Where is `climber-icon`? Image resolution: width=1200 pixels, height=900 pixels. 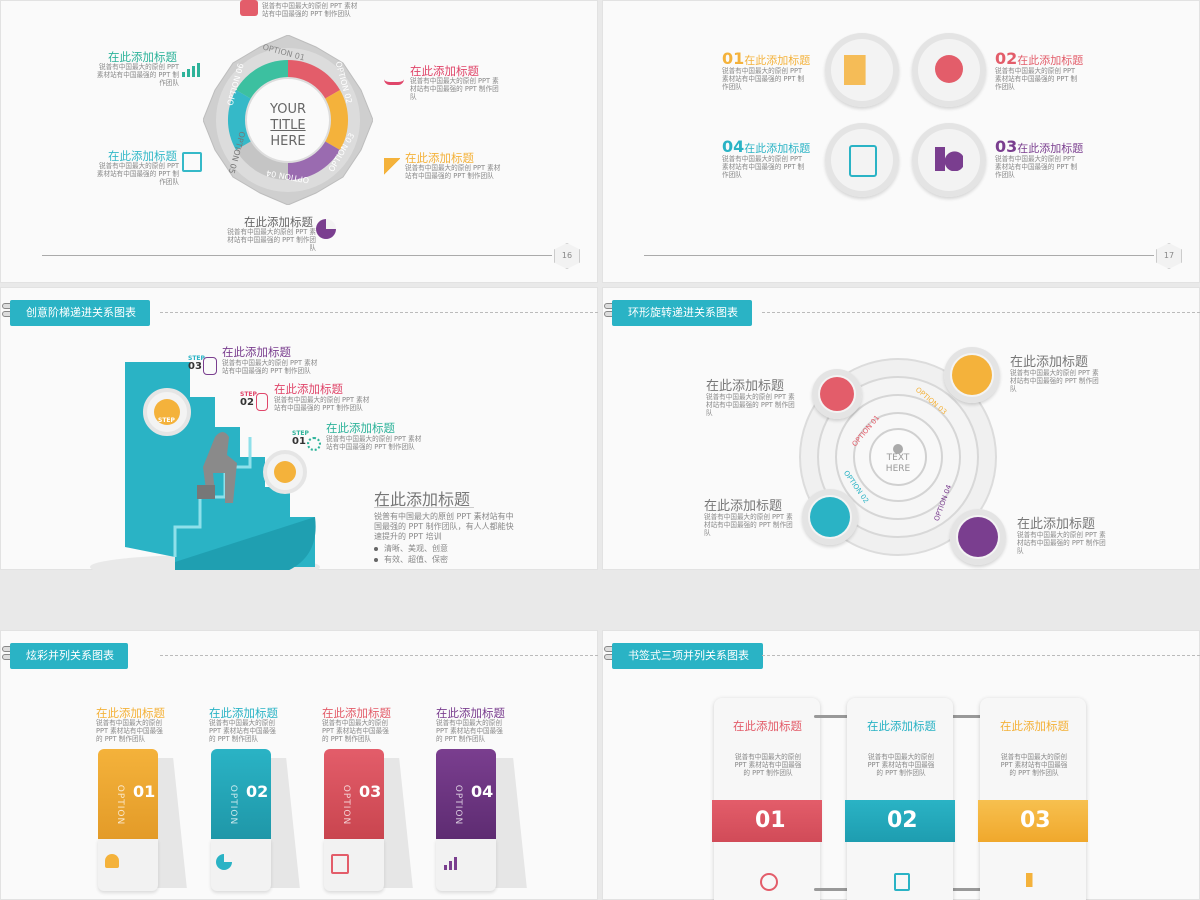 climber-icon is located at coordinates (392, 167).